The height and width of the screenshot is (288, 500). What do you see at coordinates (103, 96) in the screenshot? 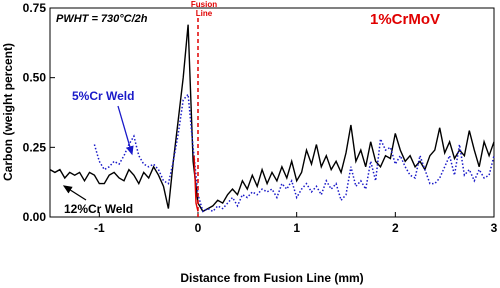
I see `series-label: 5%Cr Weld` at bounding box center [103, 96].